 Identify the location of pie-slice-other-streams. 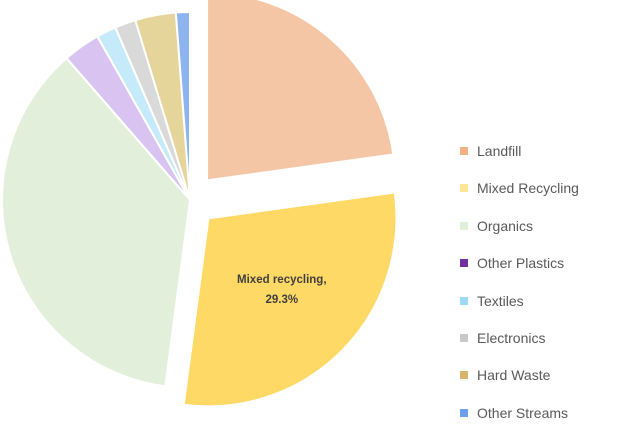
(182, 105).